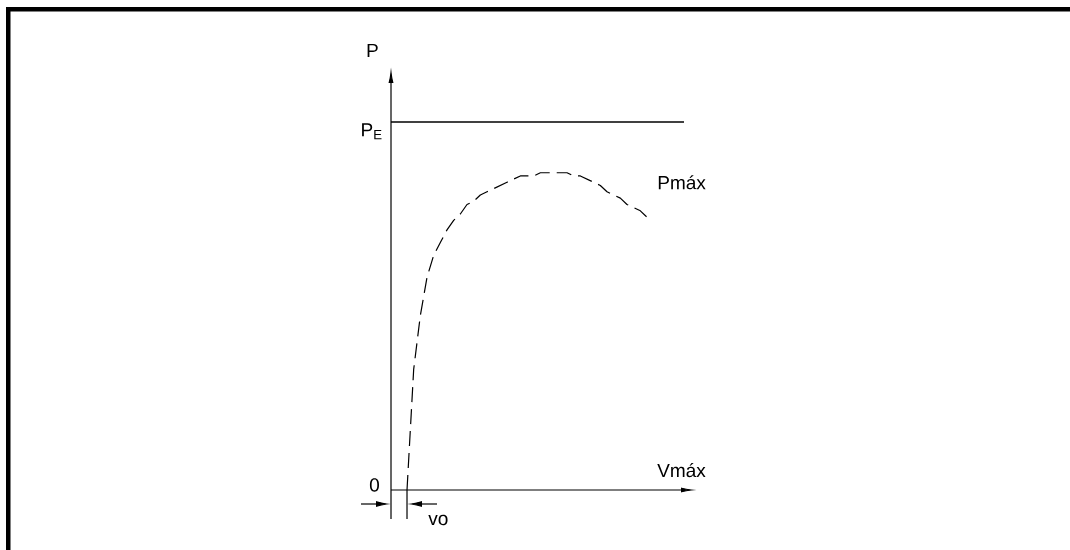 This screenshot has height=550, width=1070. Describe the element at coordinates (682, 182) in the screenshot. I see `series-label: Pmáx` at that location.